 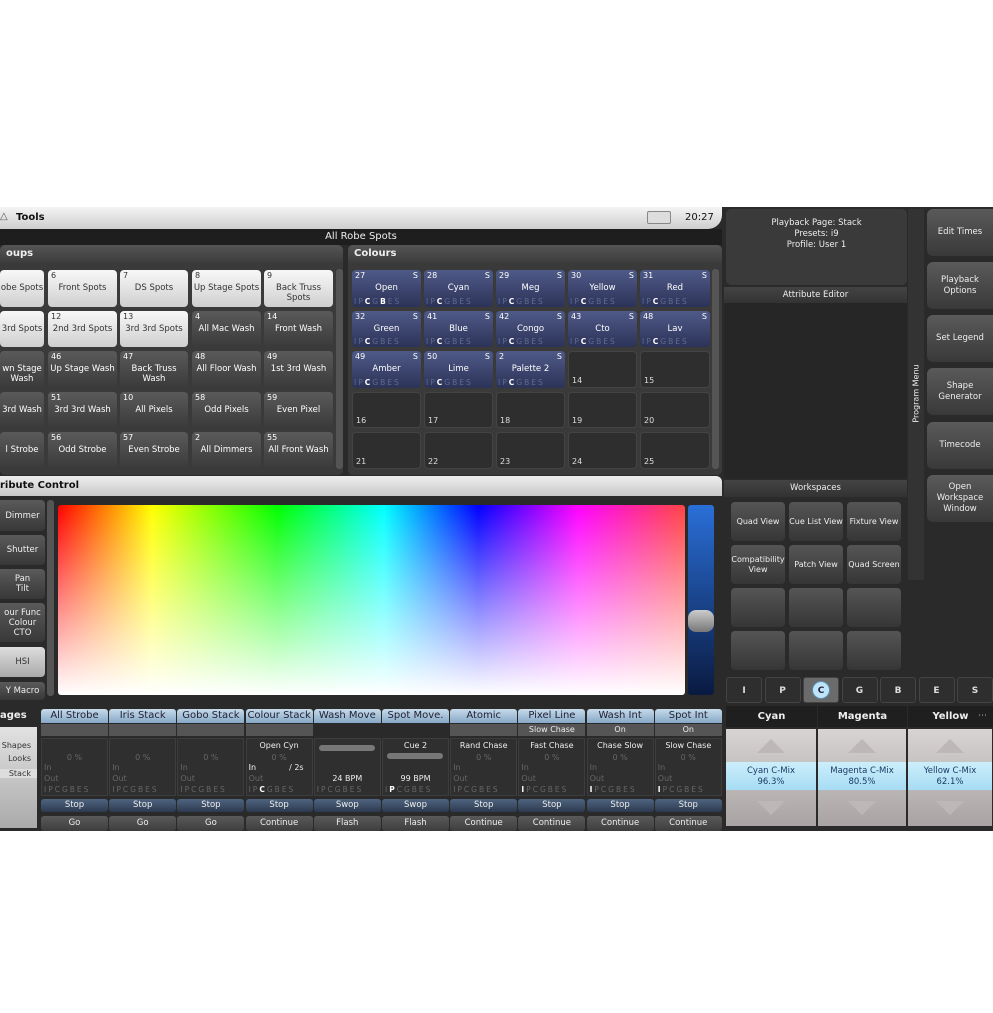 I want to click on colour-palette-tile: 30 S Yellow IPCGBES, so click(x=602, y=288).